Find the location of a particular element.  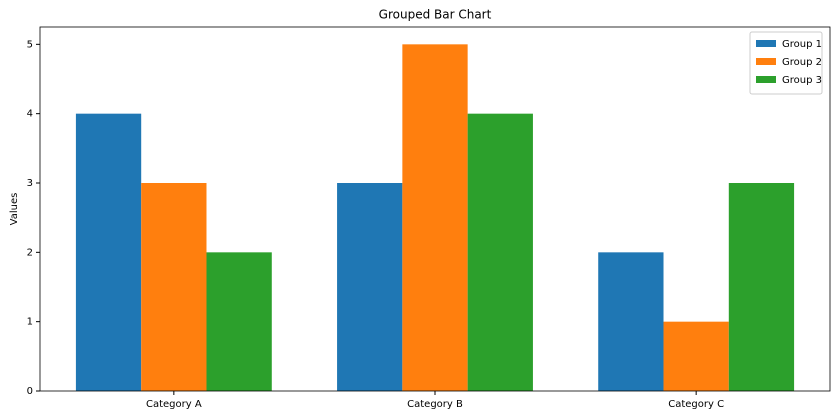

y-tick-label: 2 is located at coordinates (30, 252).